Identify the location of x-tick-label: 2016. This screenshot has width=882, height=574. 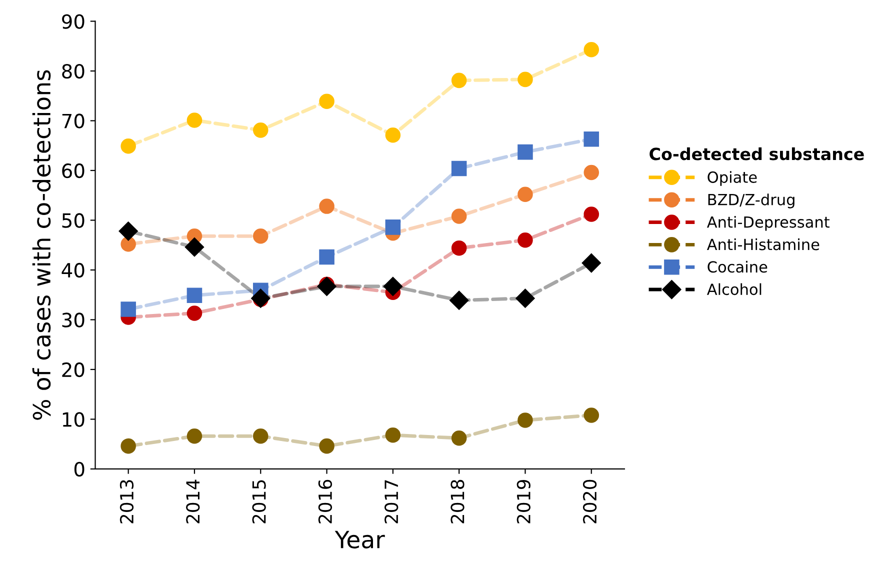
(325, 502).